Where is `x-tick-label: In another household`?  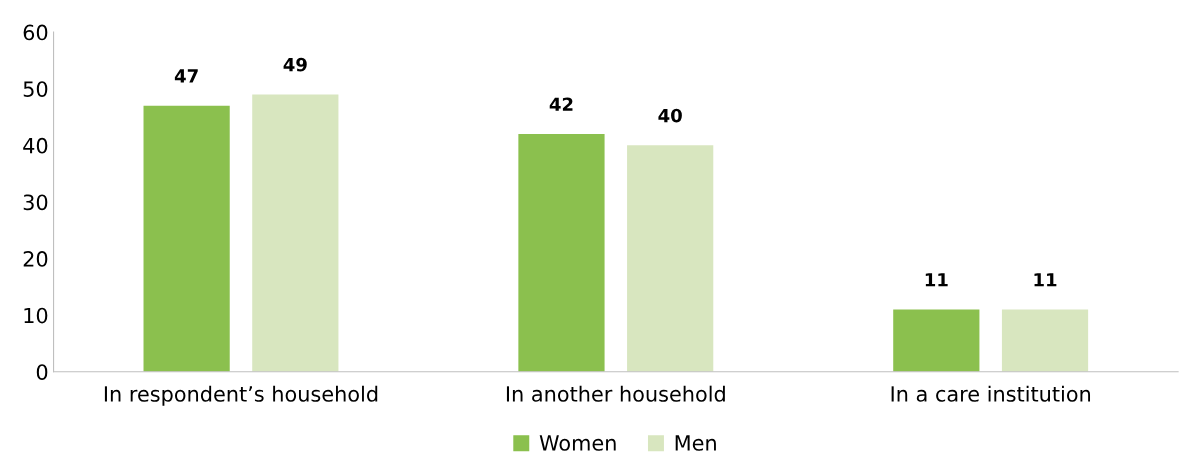
x-tick-label: In another household is located at coordinates (615, 393).